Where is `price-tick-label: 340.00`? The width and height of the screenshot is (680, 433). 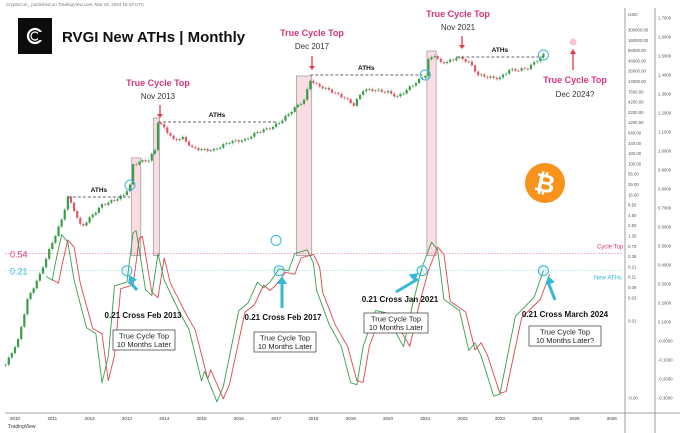
price-tick-label: 340.00 is located at coordinates (635, 143).